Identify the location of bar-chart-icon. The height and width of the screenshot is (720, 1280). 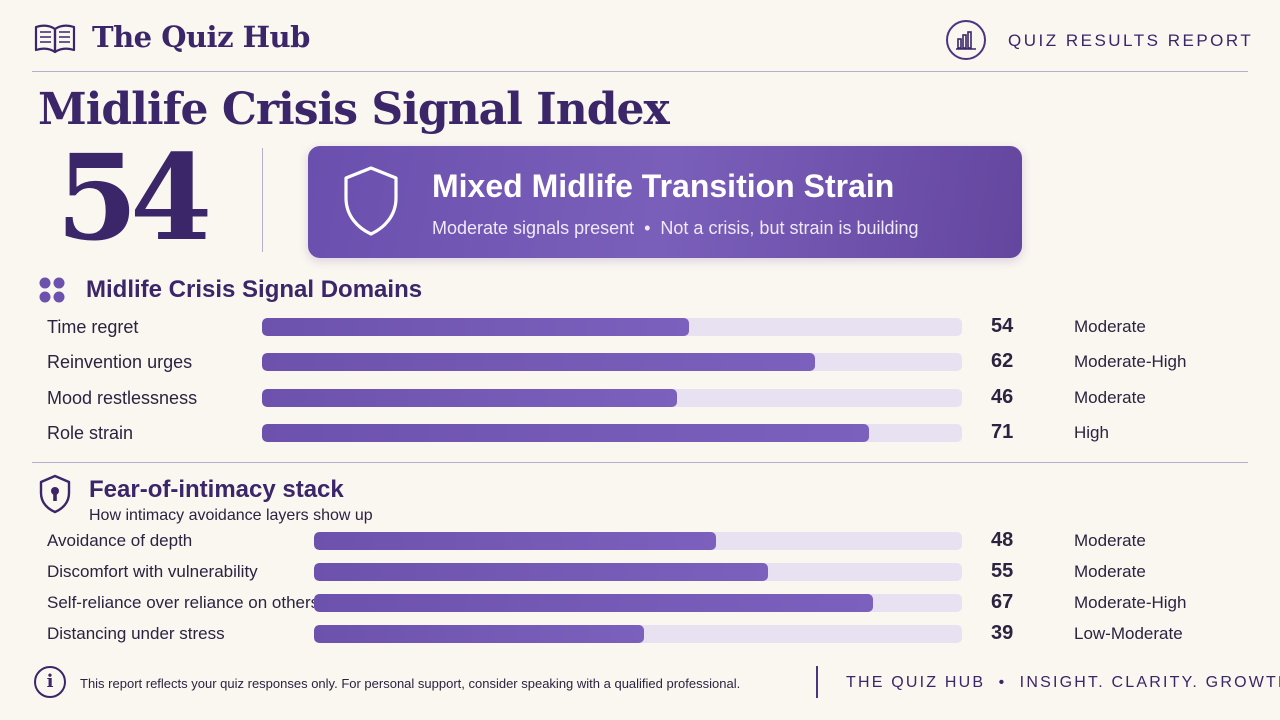
(966, 40).